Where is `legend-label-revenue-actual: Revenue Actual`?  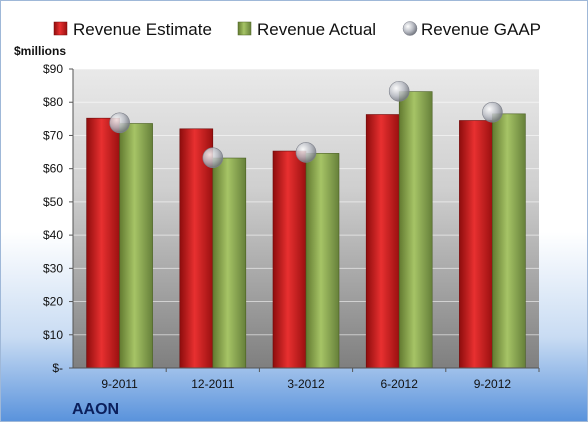
legend-label-revenue-actual: Revenue Actual is located at coordinates (316, 29).